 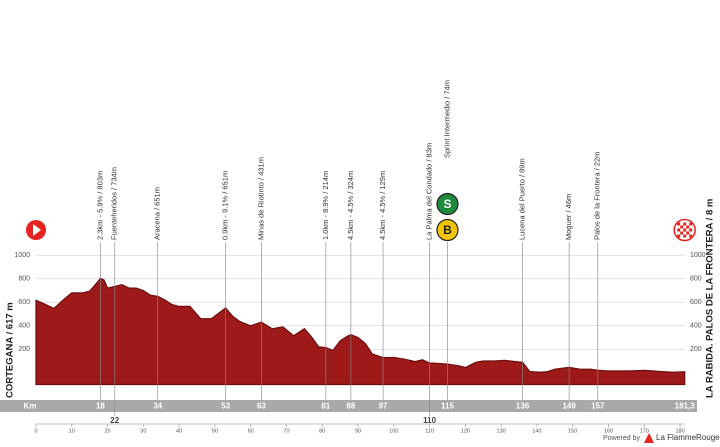 What do you see at coordinates (114, 420) in the screenshot?
I see `waypoint-km: 22` at bounding box center [114, 420].